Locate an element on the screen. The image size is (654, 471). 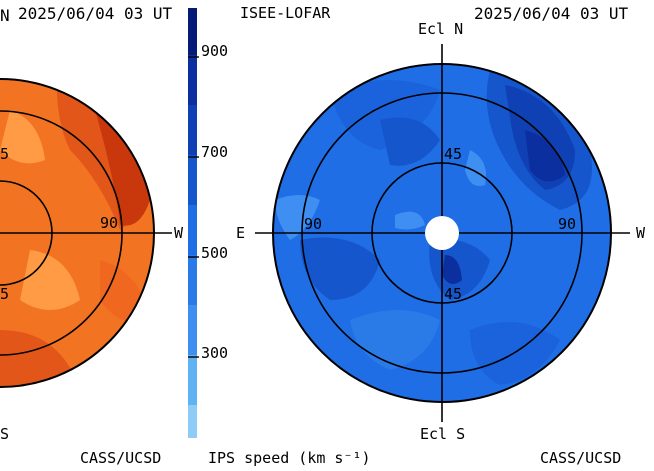
color-scale-bar is located at coordinates (193, 223).